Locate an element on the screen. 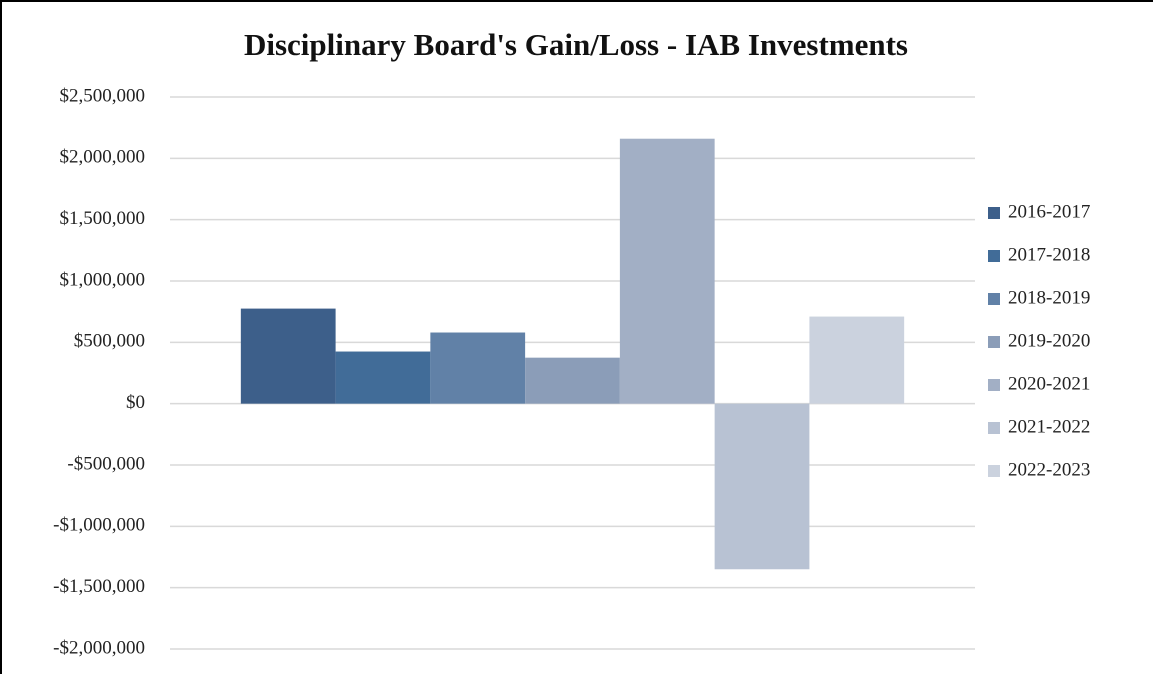 The width and height of the screenshot is (1153, 674). legend-label: 2017-2018 is located at coordinates (1049, 254).